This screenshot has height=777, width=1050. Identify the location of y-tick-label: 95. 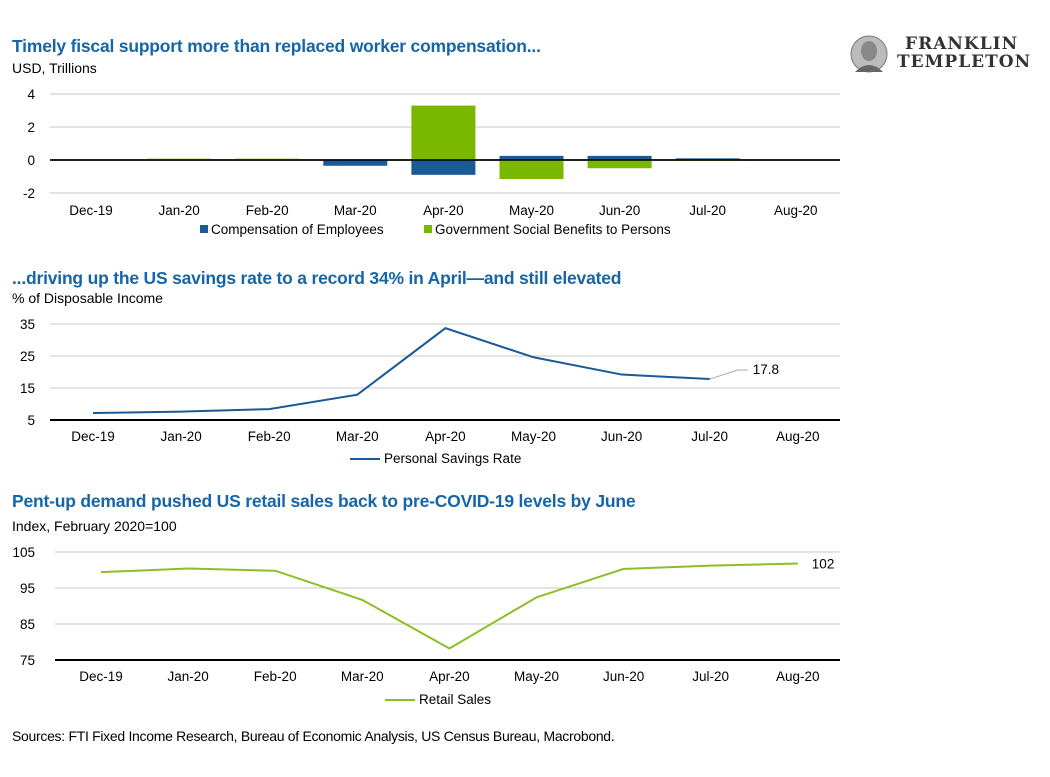
(27, 588).